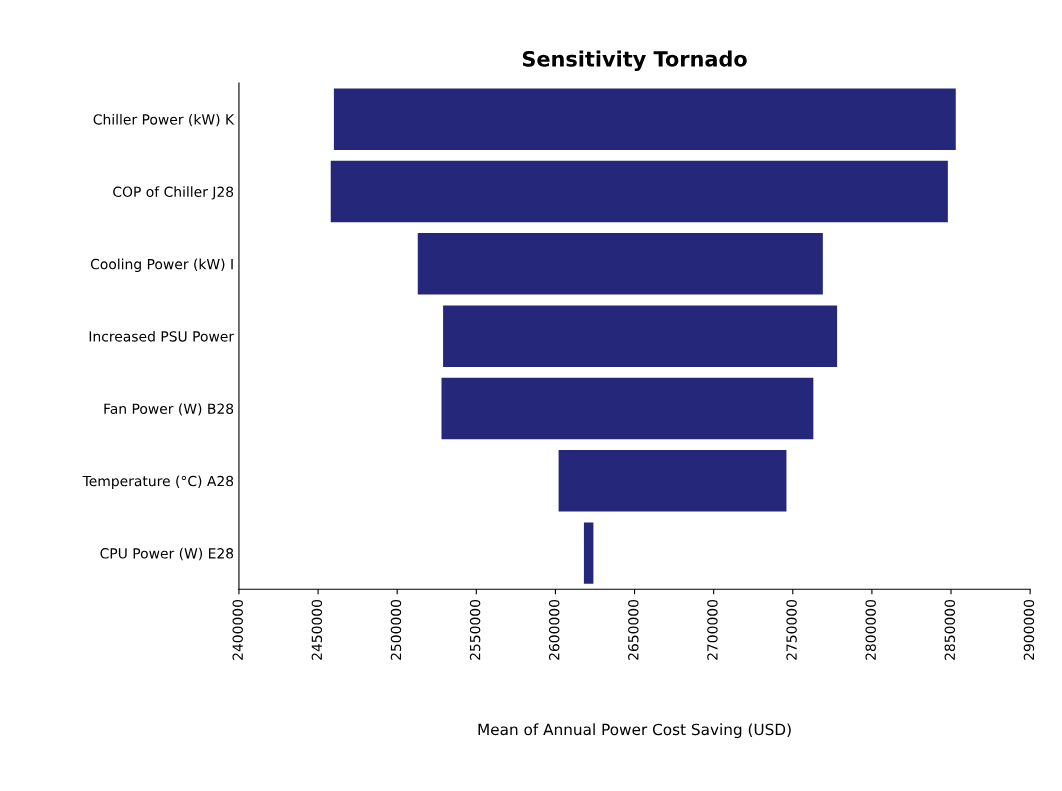  What do you see at coordinates (167, 554) in the screenshot?
I see `y-tick-label: CPU Power (W) E28` at bounding box center [167, 554].